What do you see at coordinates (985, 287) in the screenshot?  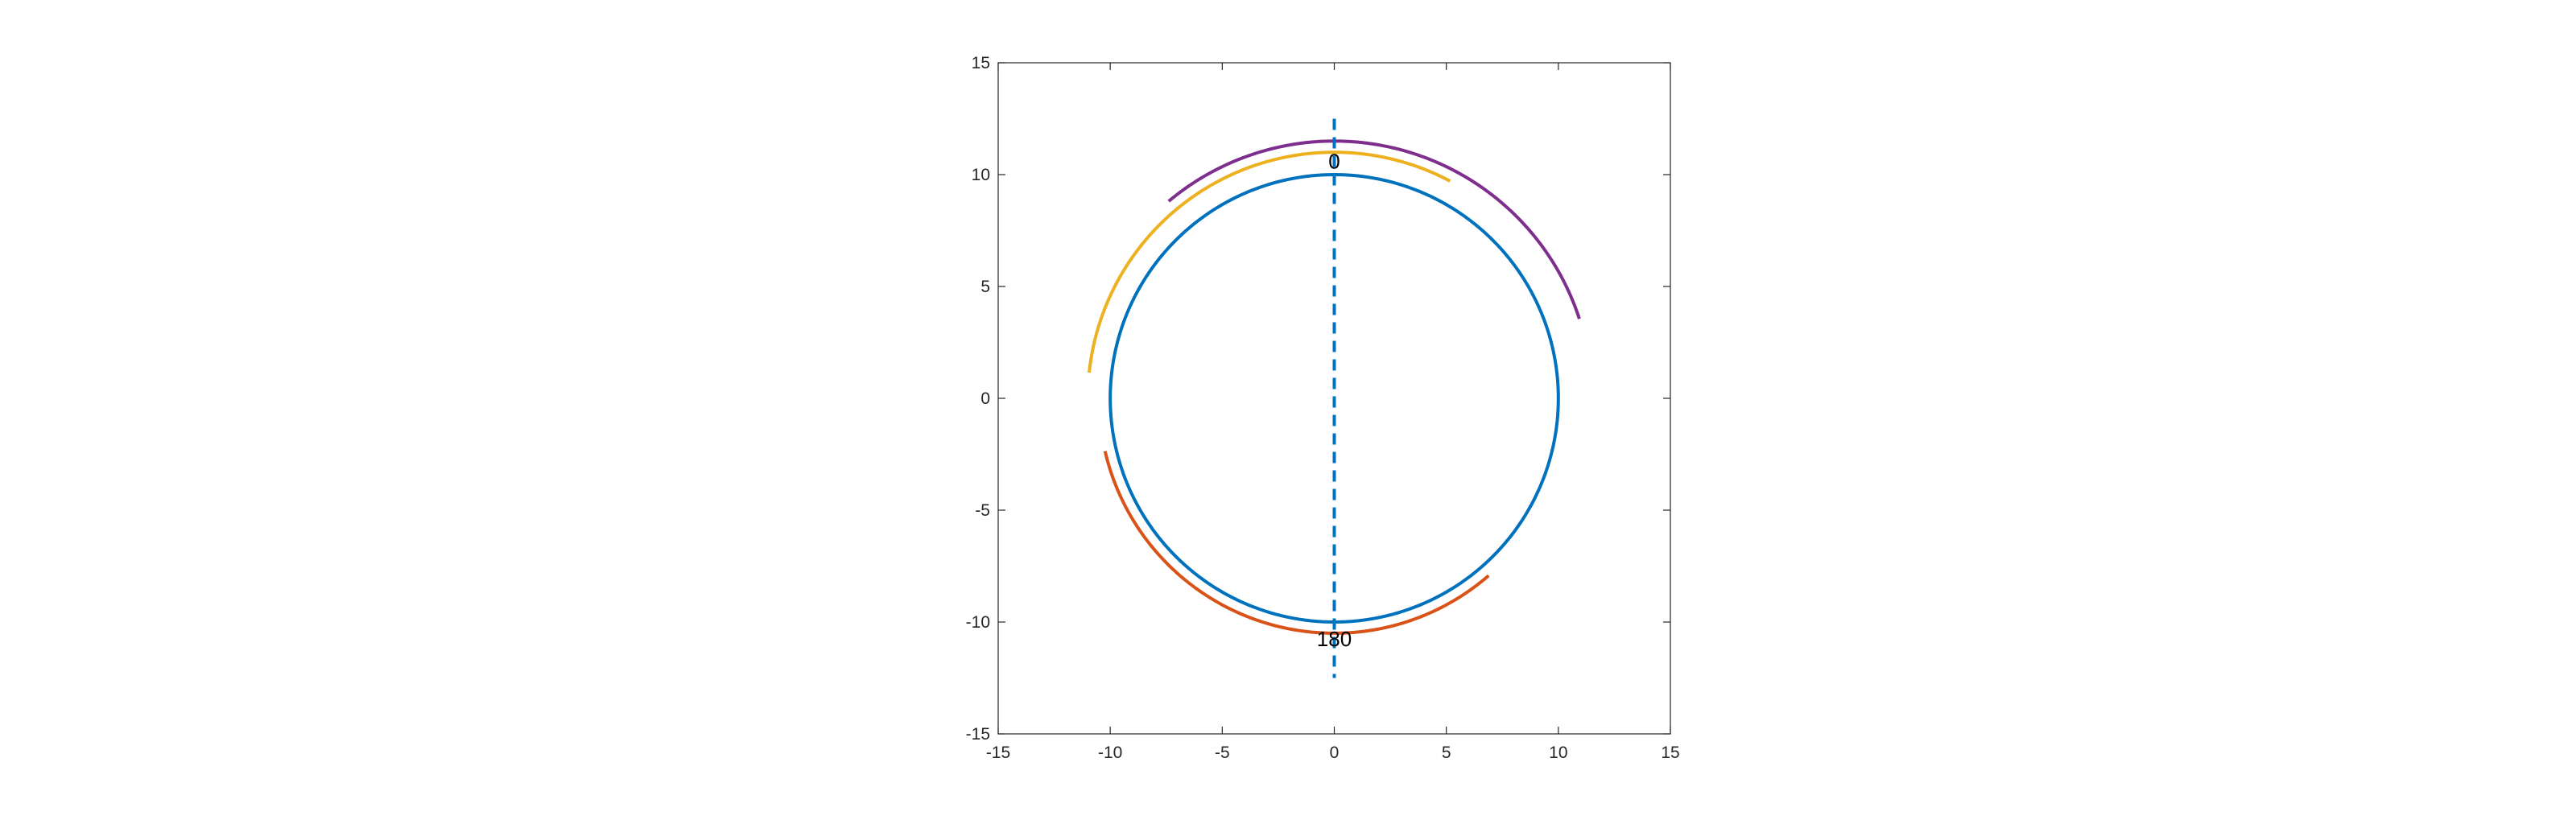 I see `y-tick-label: 5` at bounding box center [985, 287].